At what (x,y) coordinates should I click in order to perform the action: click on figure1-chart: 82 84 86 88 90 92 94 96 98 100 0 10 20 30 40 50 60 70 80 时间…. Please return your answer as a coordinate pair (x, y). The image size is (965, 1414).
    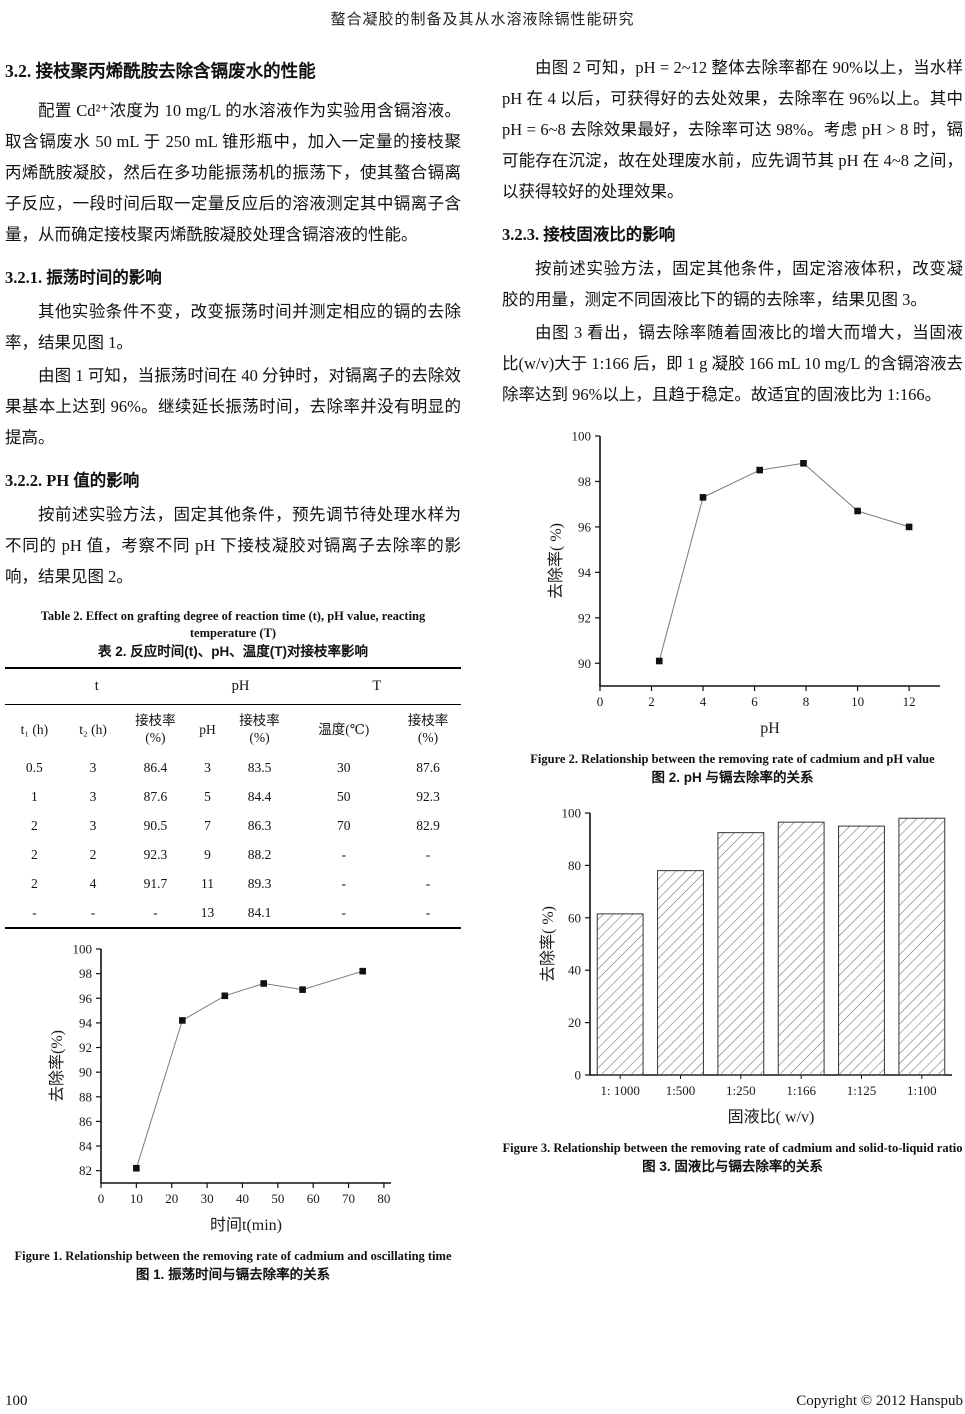
    Looking at the image, I should click on (219, 1088).